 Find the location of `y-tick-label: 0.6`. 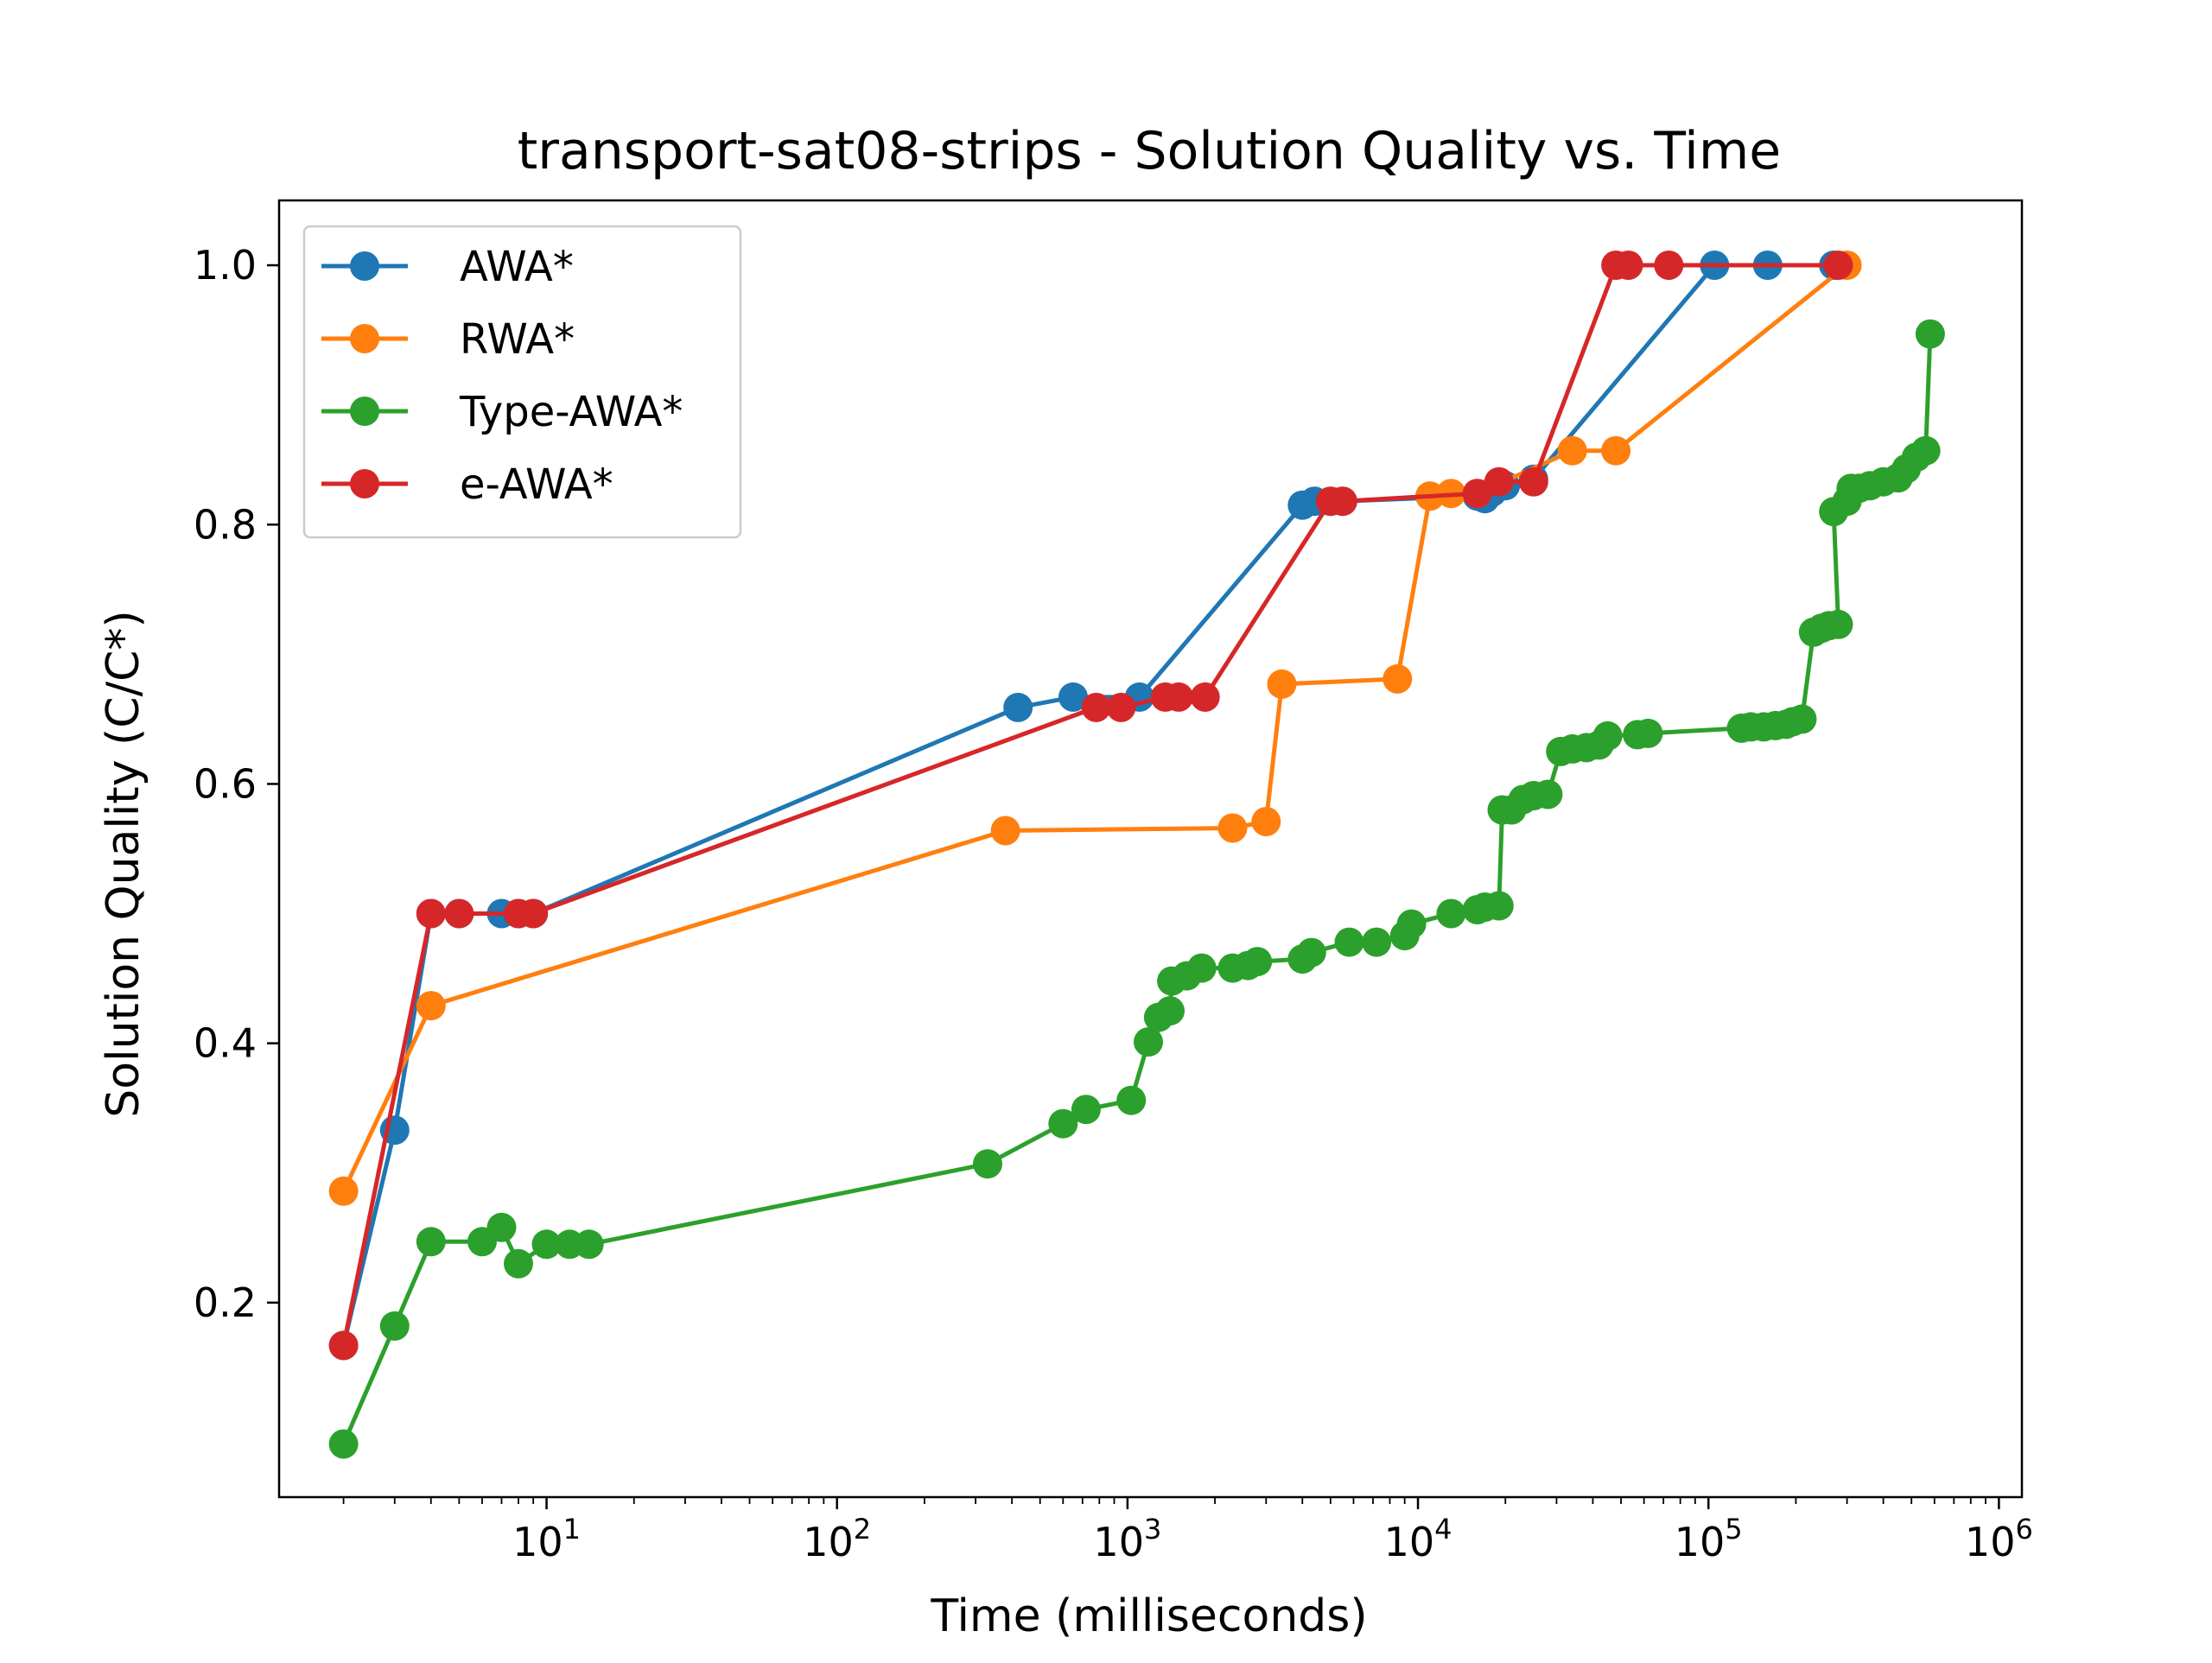

y-tick-label: 0.6 is located at coordinates (225, 784).